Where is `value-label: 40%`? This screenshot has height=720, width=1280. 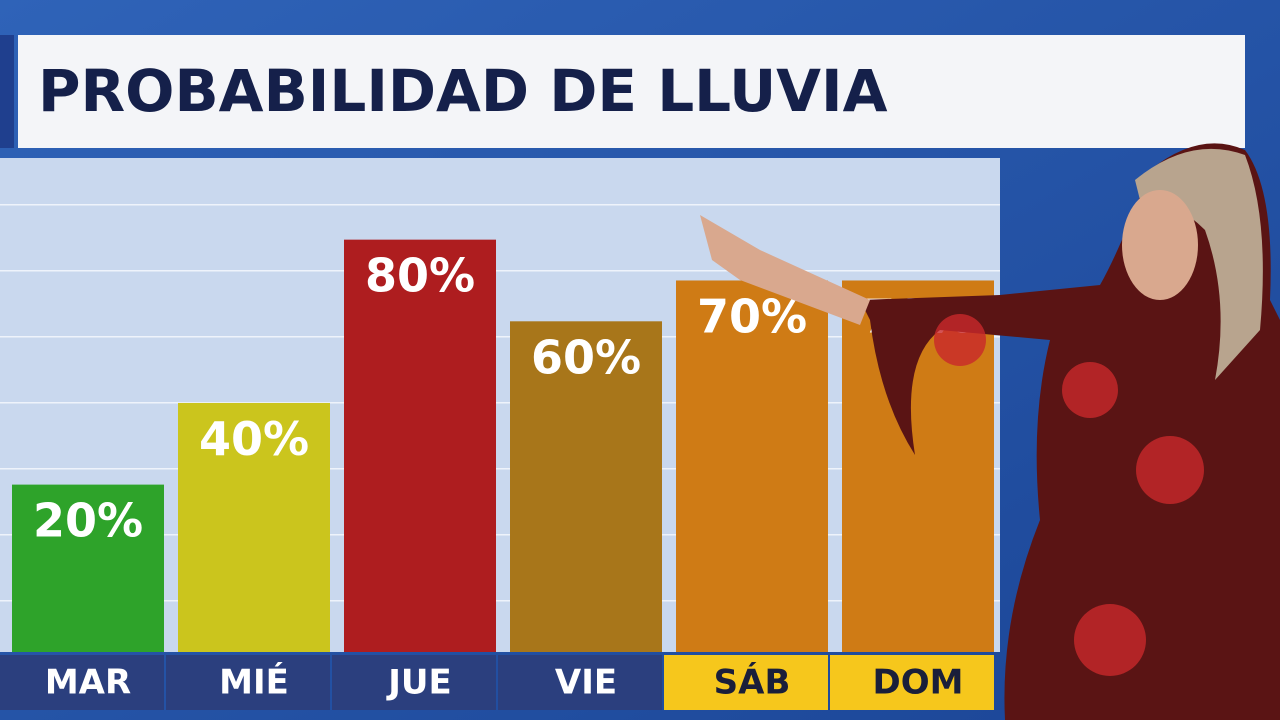 value-label: 40% is located at coordinates (254, 439).